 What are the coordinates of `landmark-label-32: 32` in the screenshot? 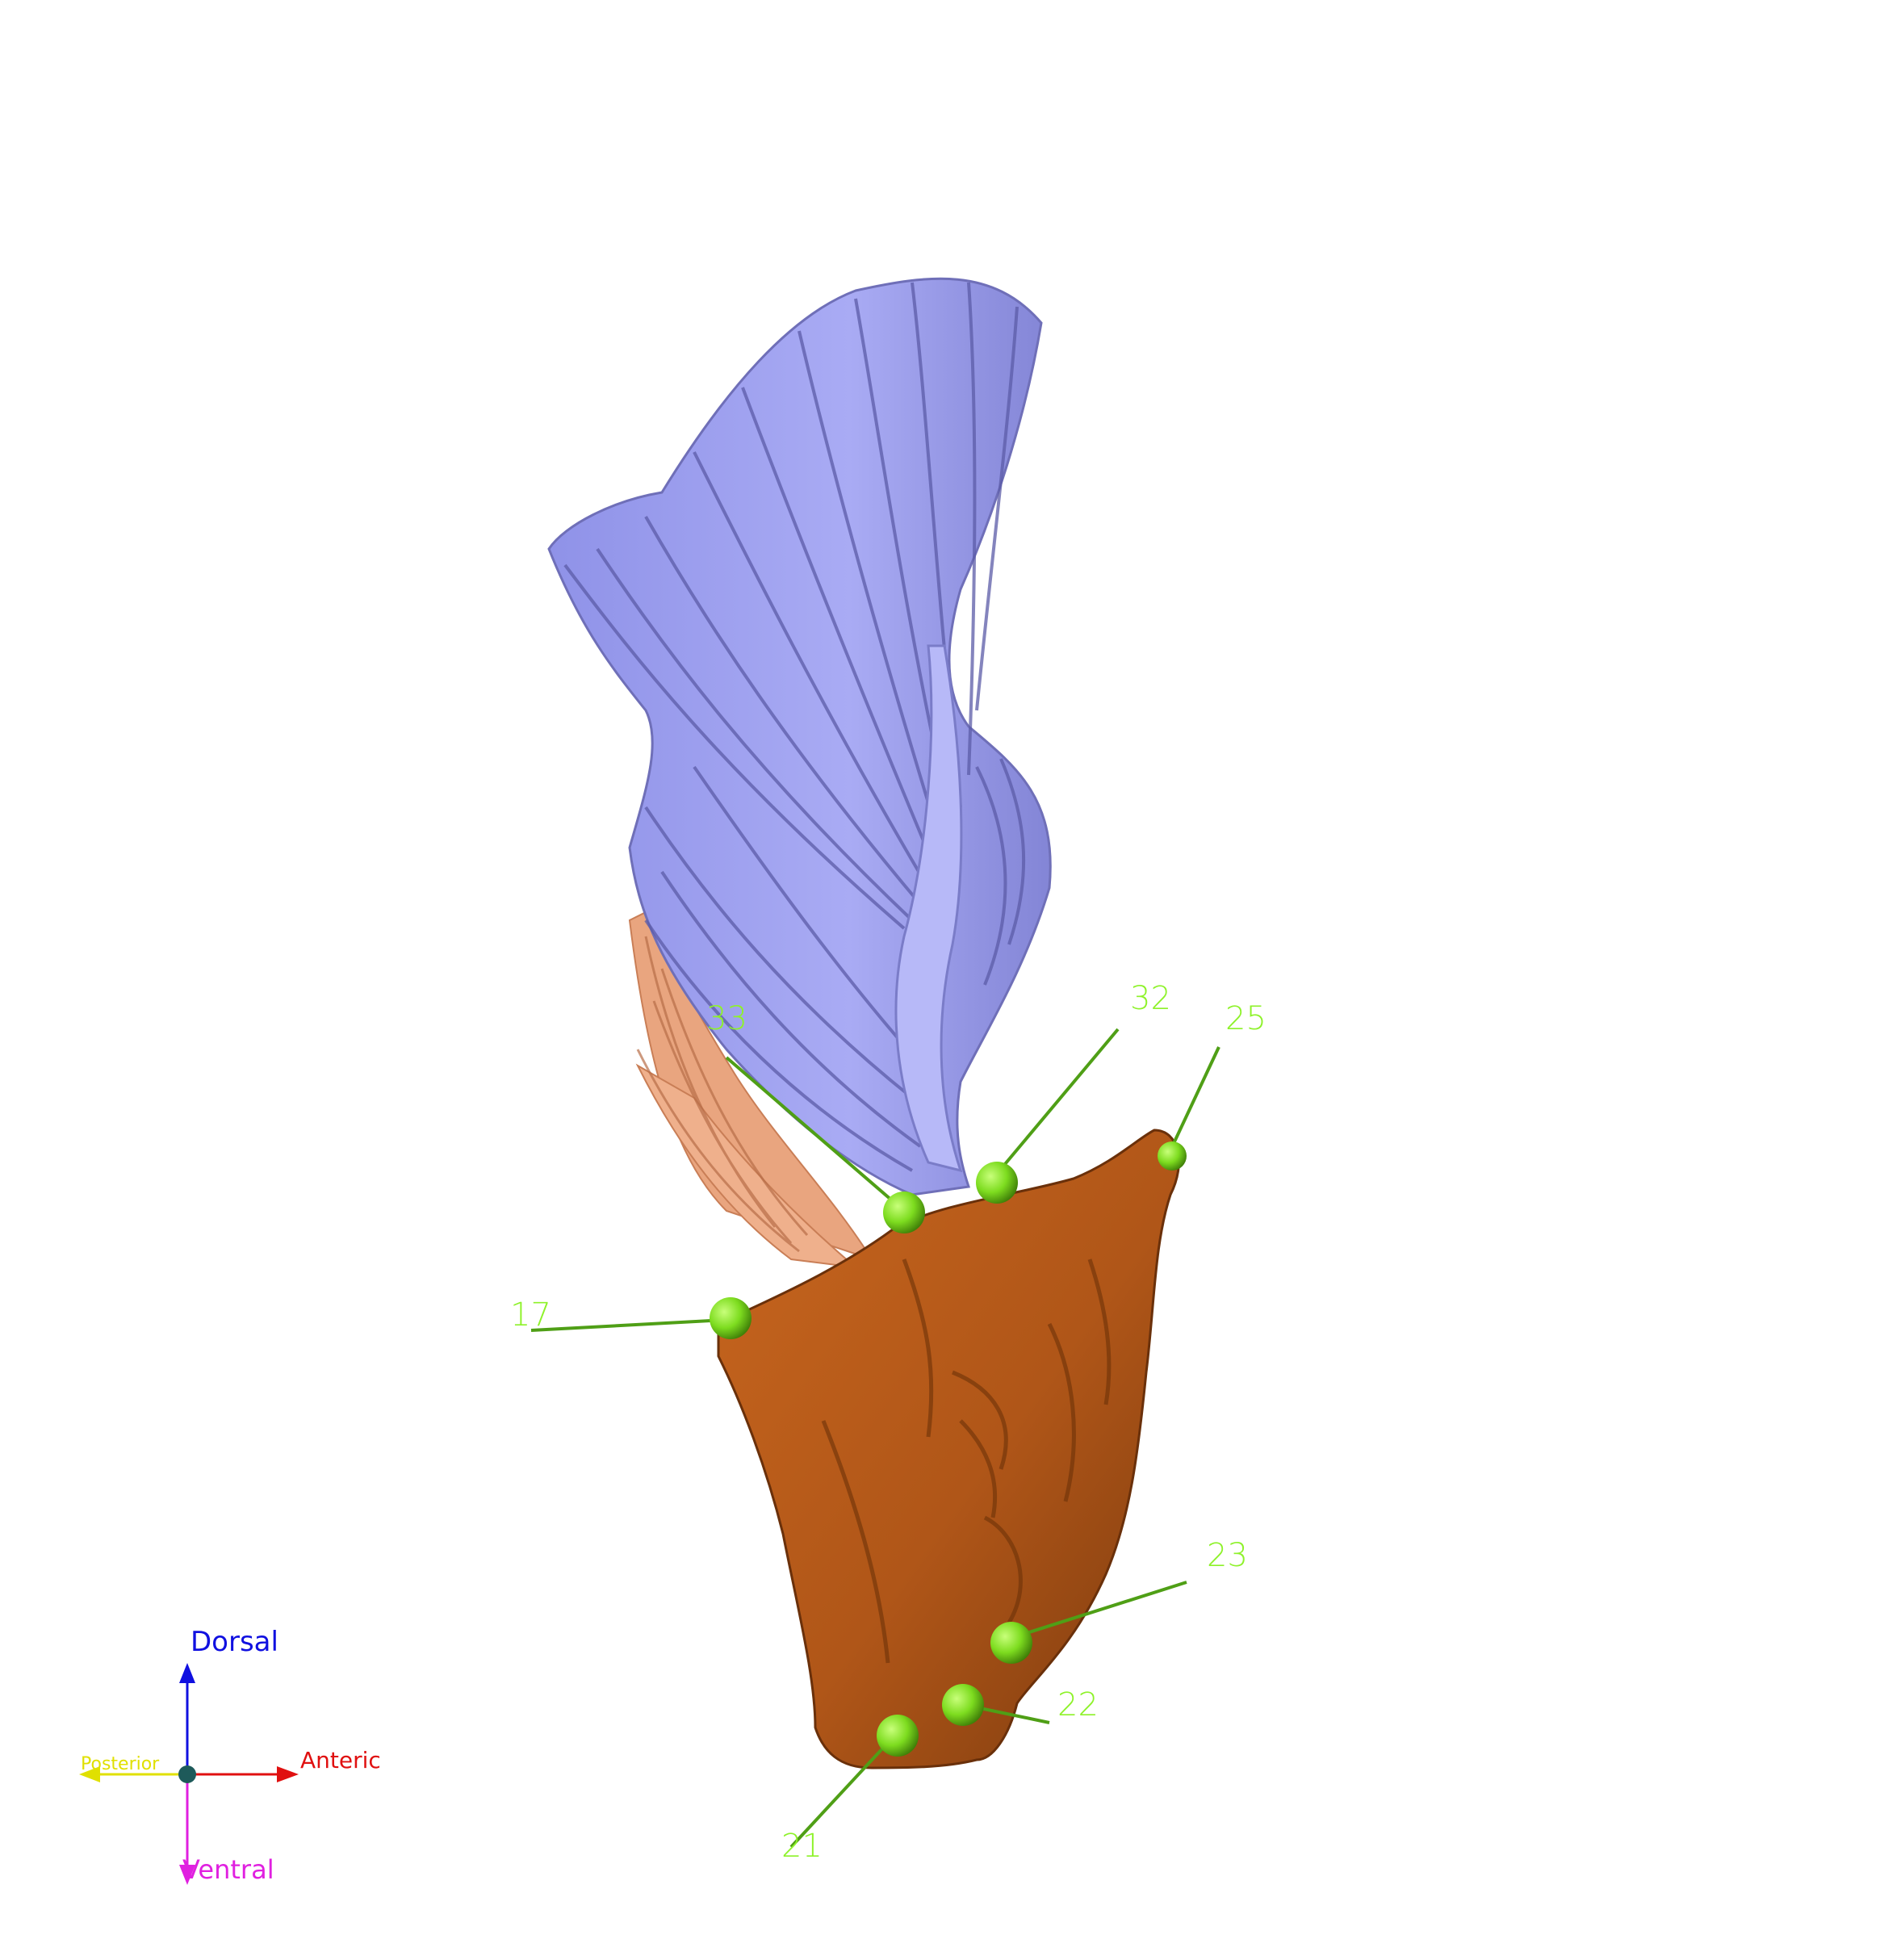 It's located at (1150, 998).